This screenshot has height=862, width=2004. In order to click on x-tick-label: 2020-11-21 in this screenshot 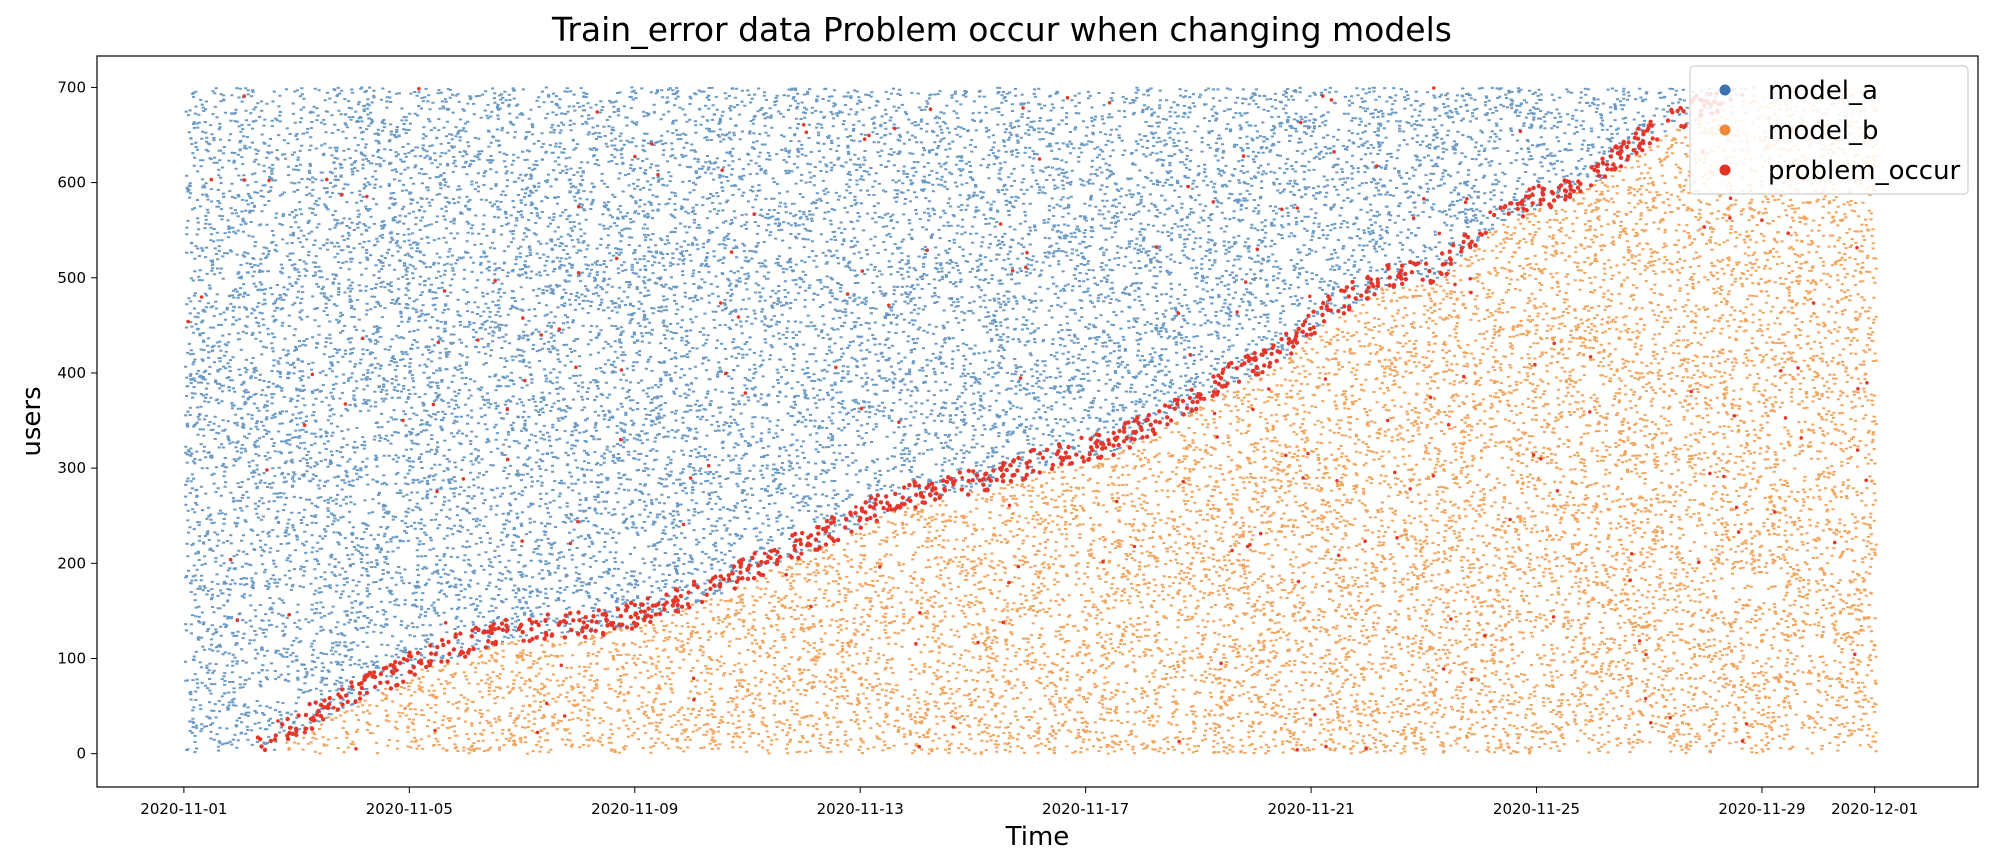, I will do `click(1310, 809)`.